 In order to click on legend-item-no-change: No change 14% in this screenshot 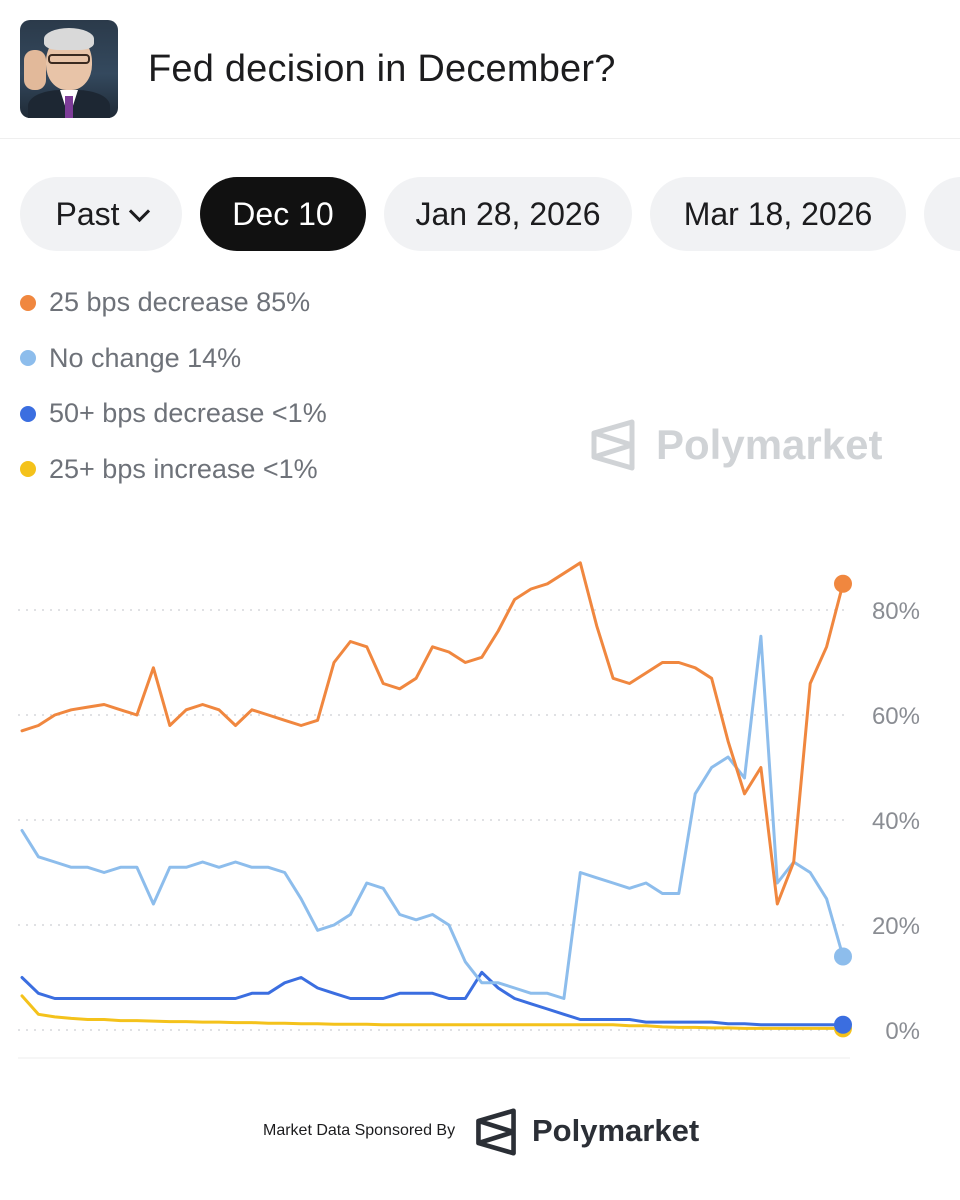, I will do `click(173, 359)`.